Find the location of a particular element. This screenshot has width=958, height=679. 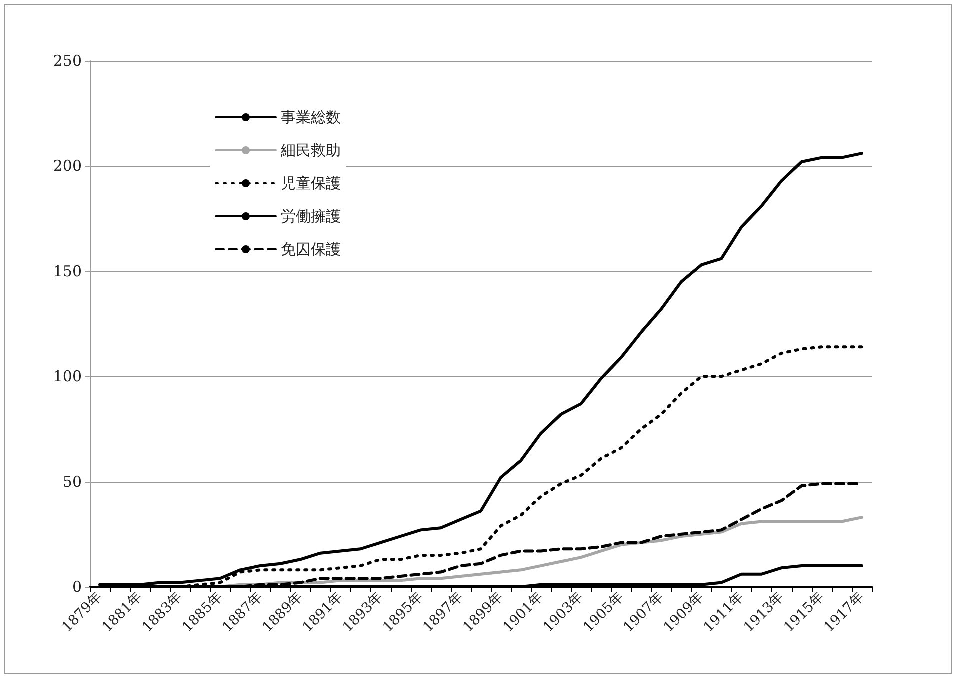

y-tick-label: 200 is located at coordinates (67, 166).